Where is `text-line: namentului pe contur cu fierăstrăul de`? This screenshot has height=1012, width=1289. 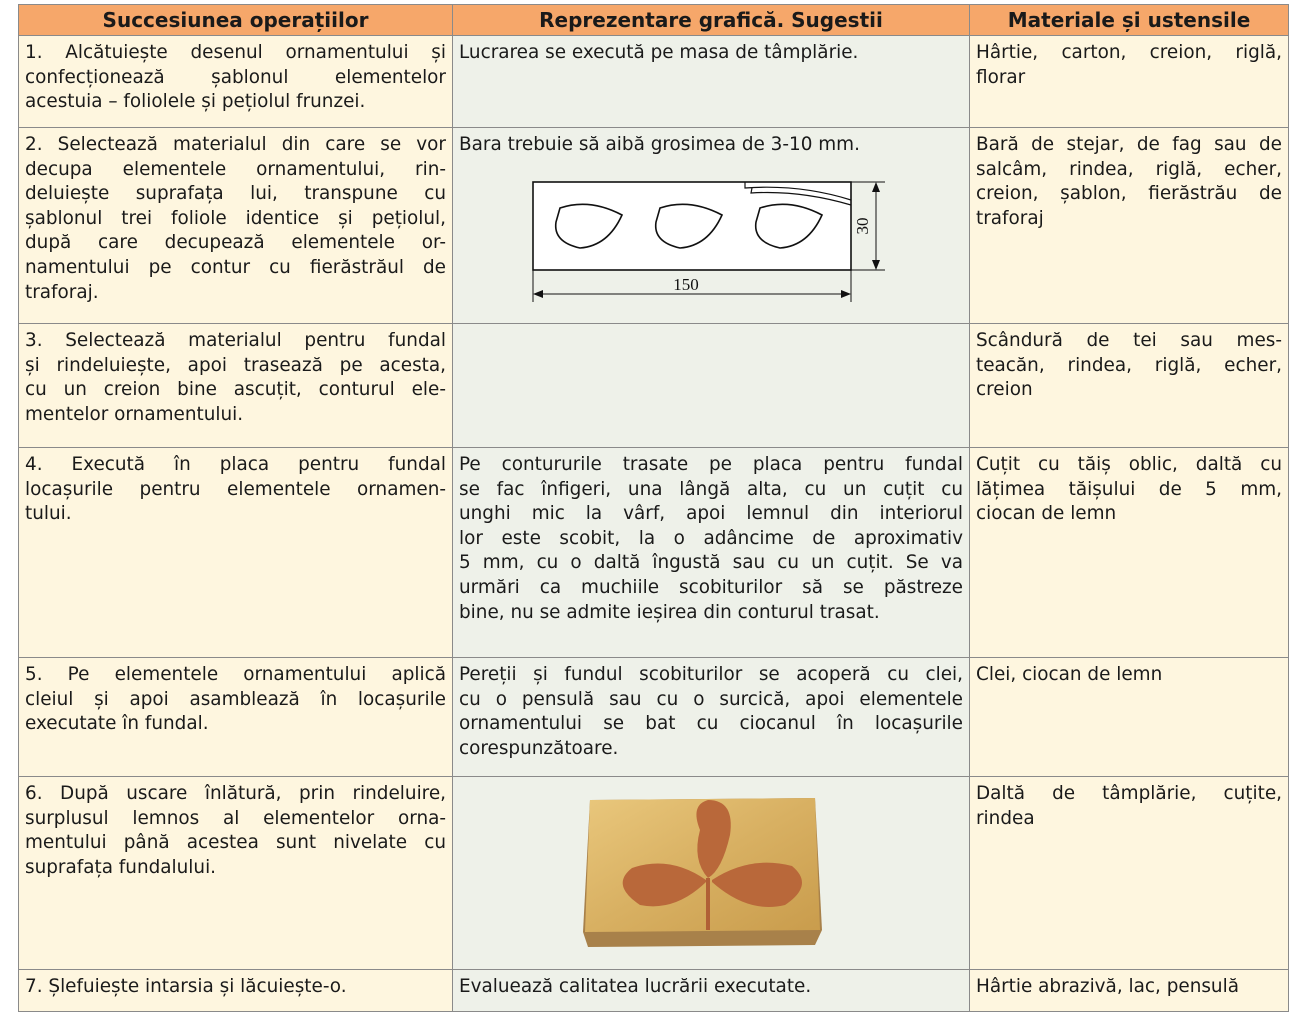 text-line: namentului pe contur cu fierăstrăul de is located at coordinates (235, 267).